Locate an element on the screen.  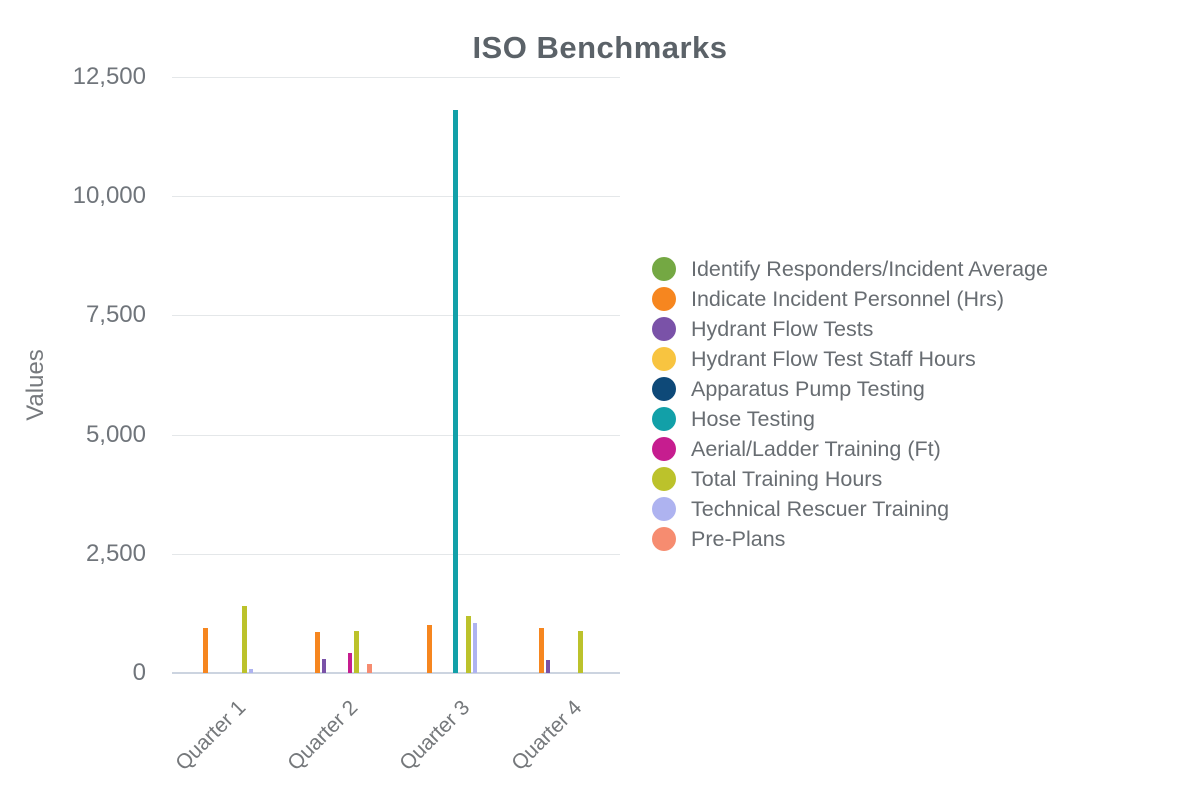
y-tick-label: 12,500 is located at coordinates (109, 76).